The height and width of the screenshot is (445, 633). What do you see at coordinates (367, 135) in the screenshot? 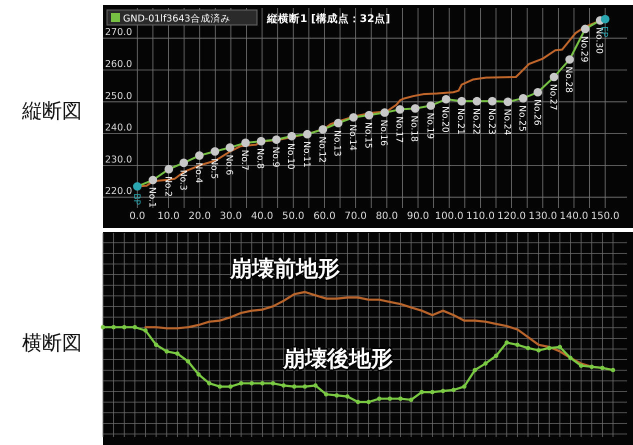
I see `annotation: No.15` at bounding box center [367, 135].